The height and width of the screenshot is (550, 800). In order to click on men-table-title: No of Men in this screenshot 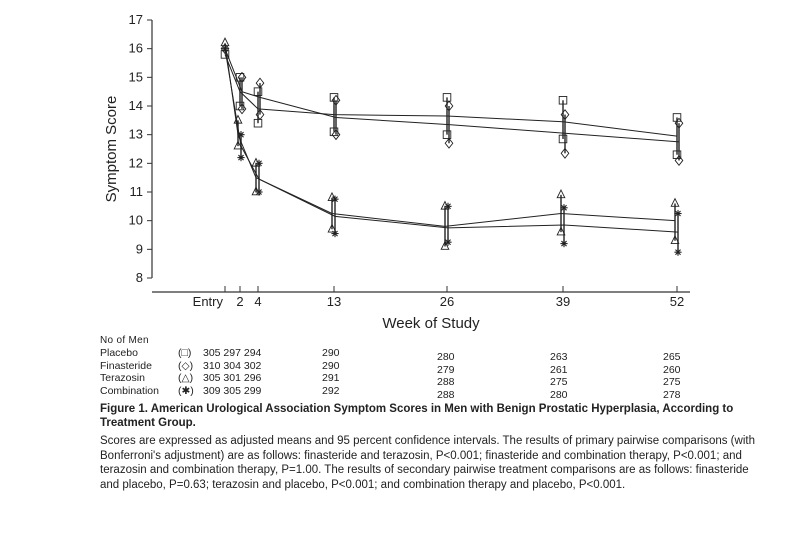, I will do `click(124, 340)`.